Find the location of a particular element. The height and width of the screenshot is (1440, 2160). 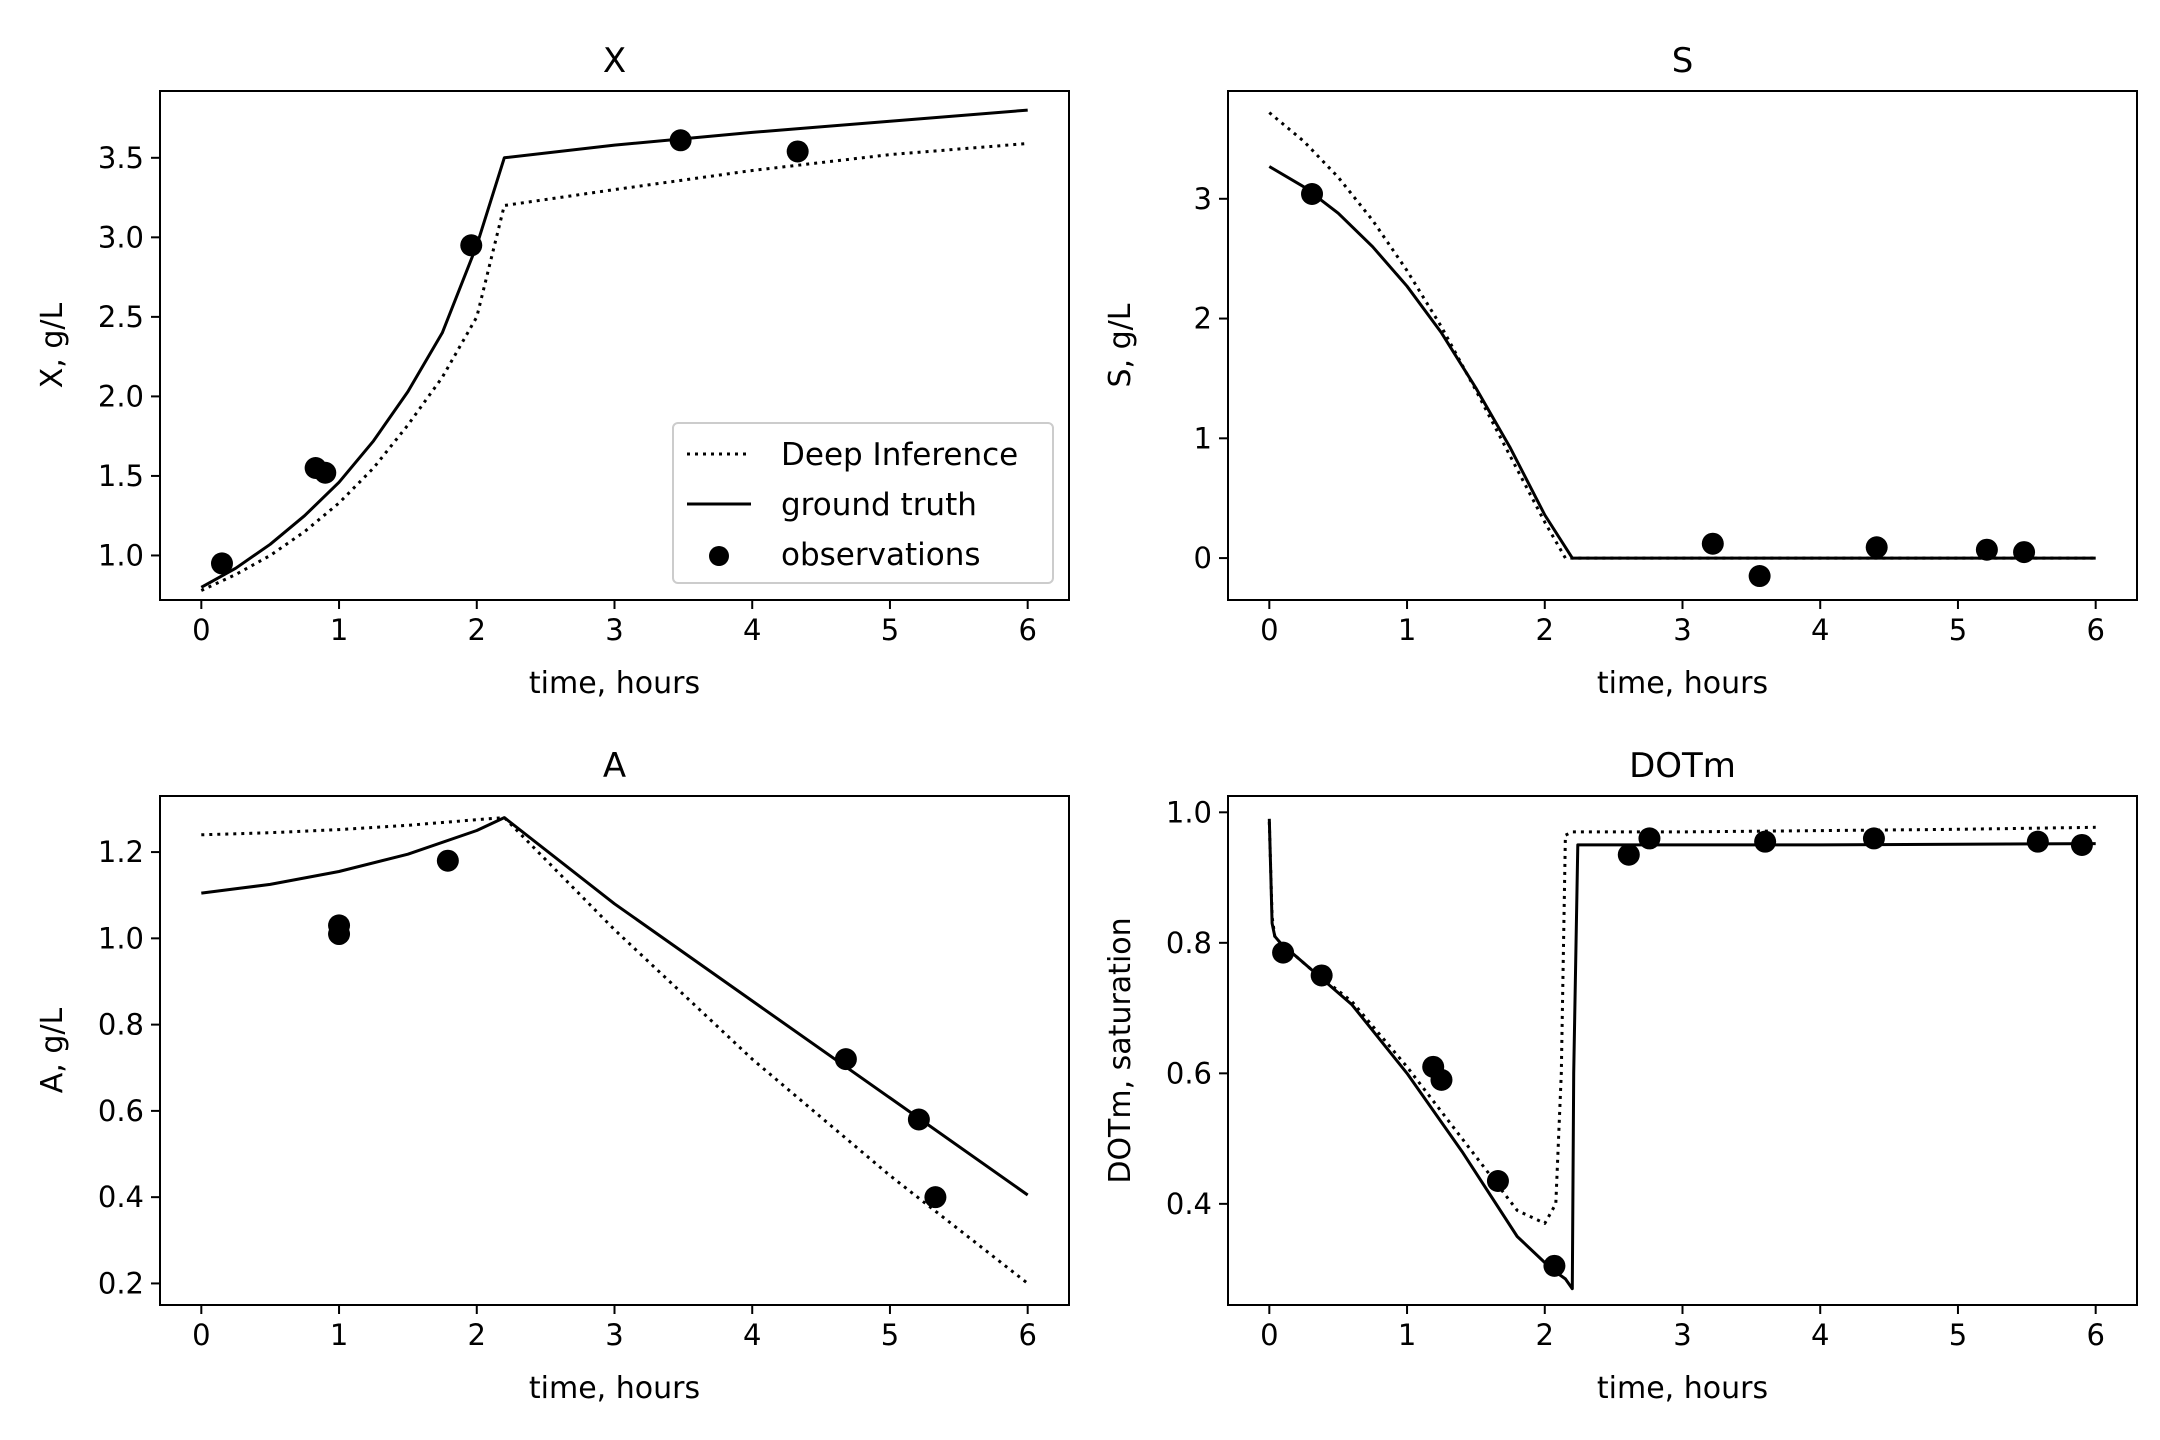

y-axis-label: X, g/L is located at coordinates (52, 345).